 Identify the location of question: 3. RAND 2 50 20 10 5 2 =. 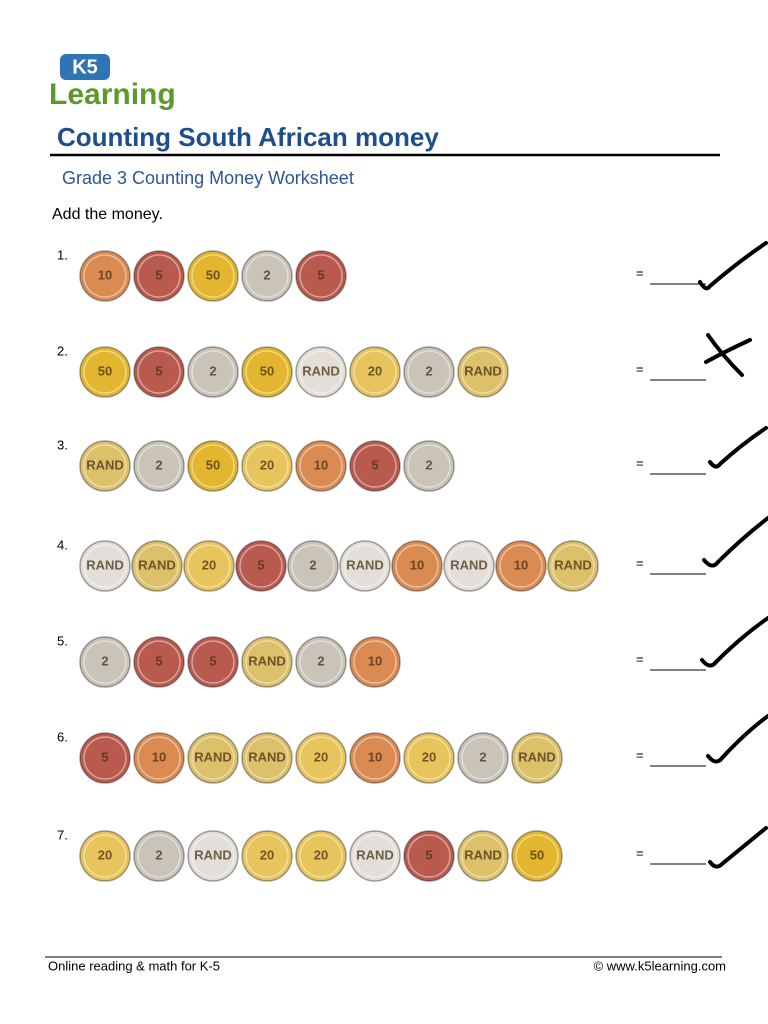
(381, 464).